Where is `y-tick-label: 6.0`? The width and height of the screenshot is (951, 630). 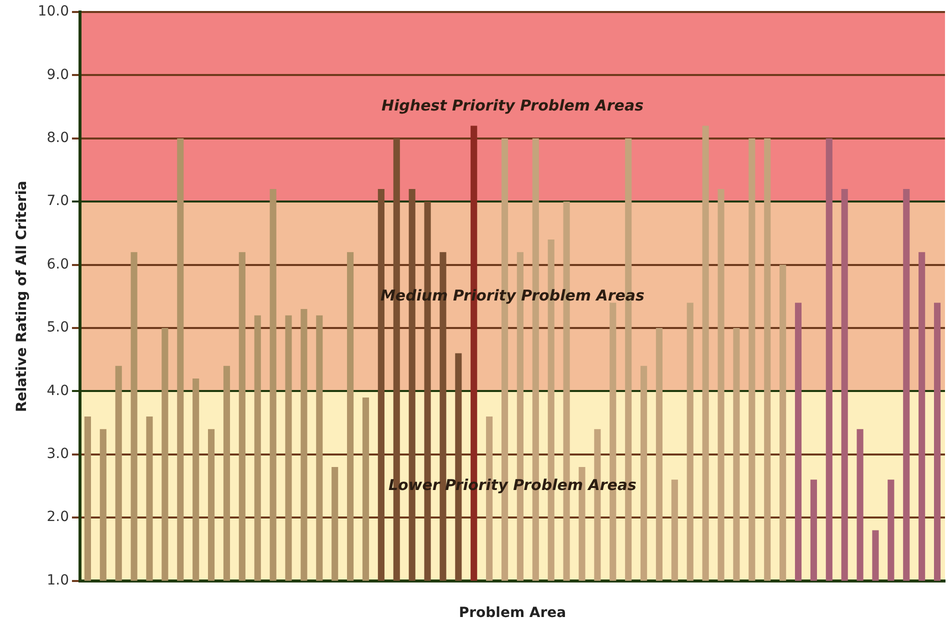 y-tick-label: 6.0 is located at coordinates (57, 264).